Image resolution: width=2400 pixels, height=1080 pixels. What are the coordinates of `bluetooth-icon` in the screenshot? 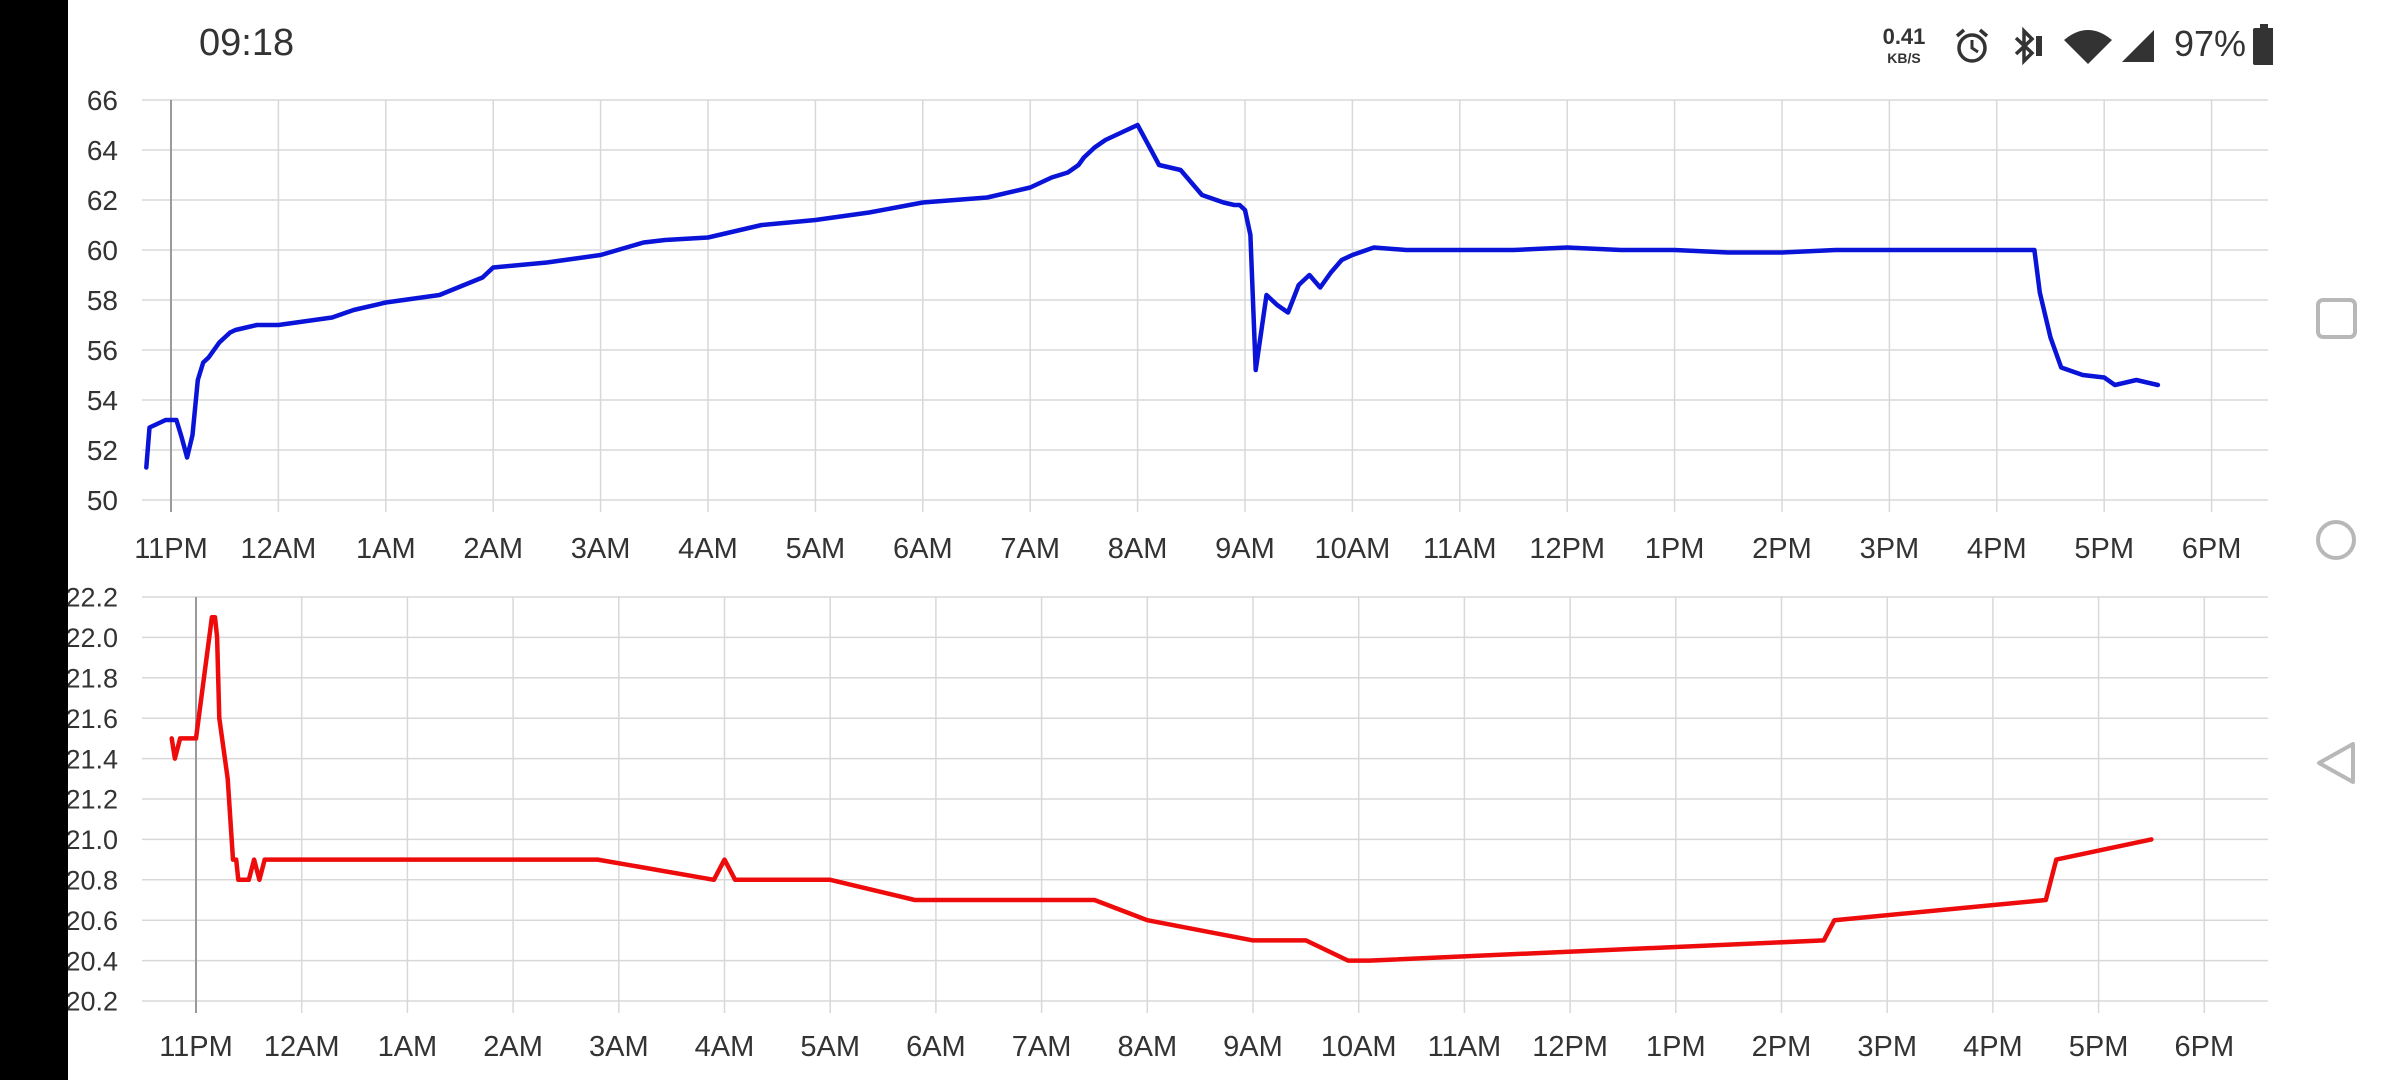 It's located at (2028, 46).